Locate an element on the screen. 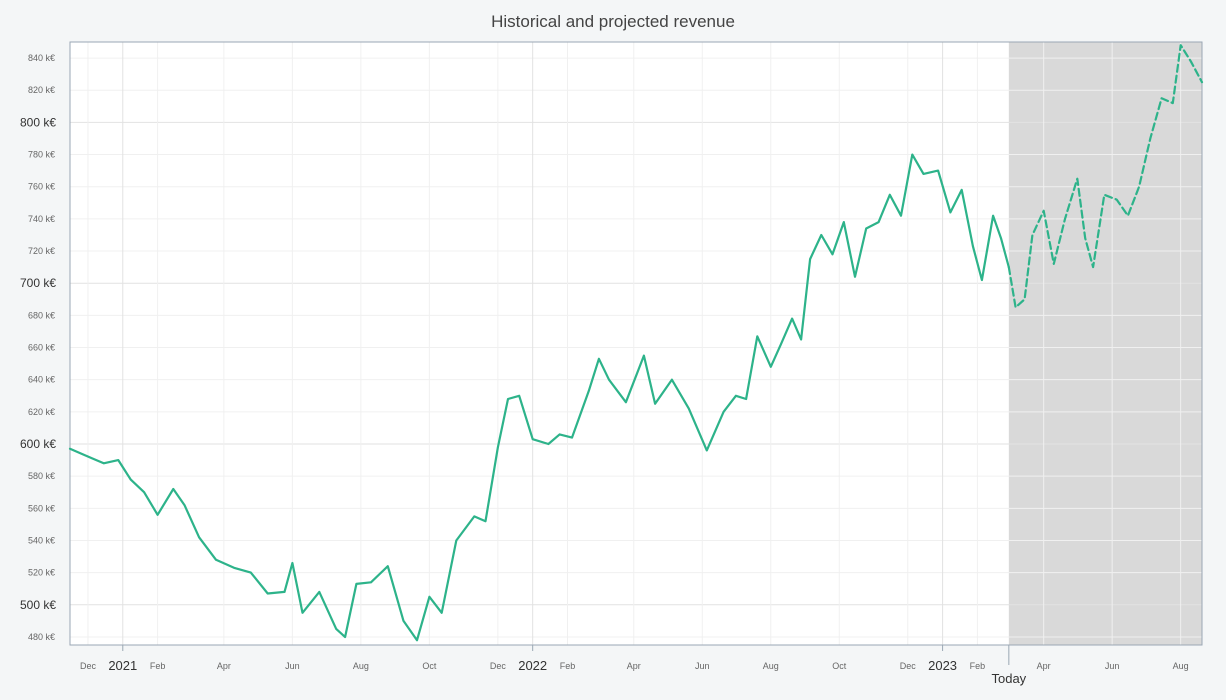  x-tick-label-major: 2022 is located at coordinates (532, 665).